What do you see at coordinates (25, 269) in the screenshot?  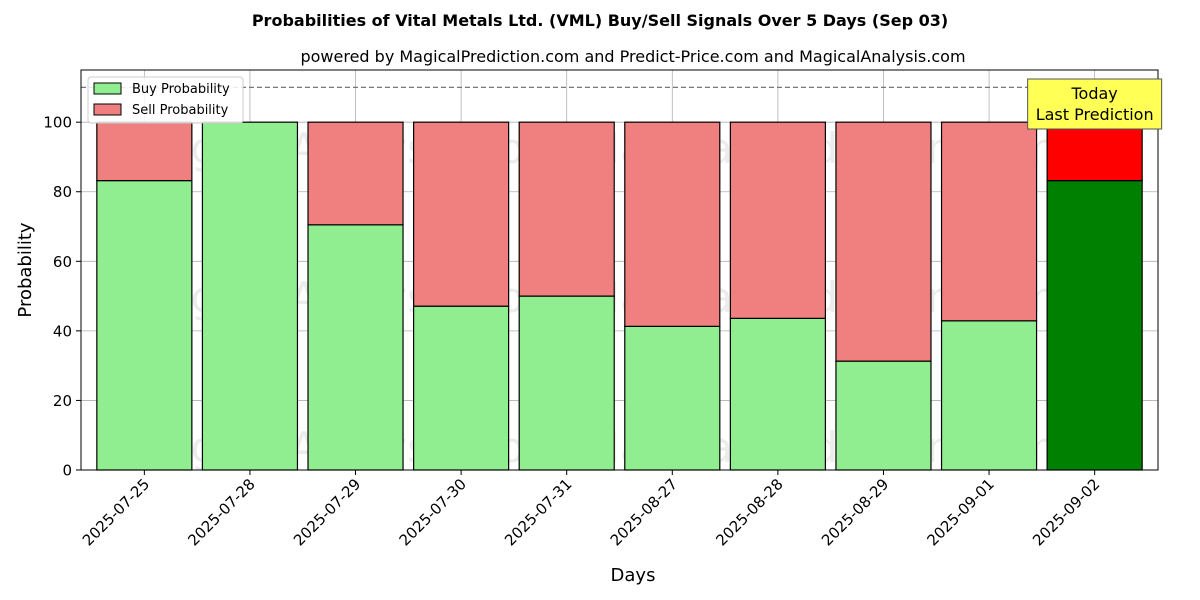 I see `y-axis-label: Probability` at bounding box center [25, 269].